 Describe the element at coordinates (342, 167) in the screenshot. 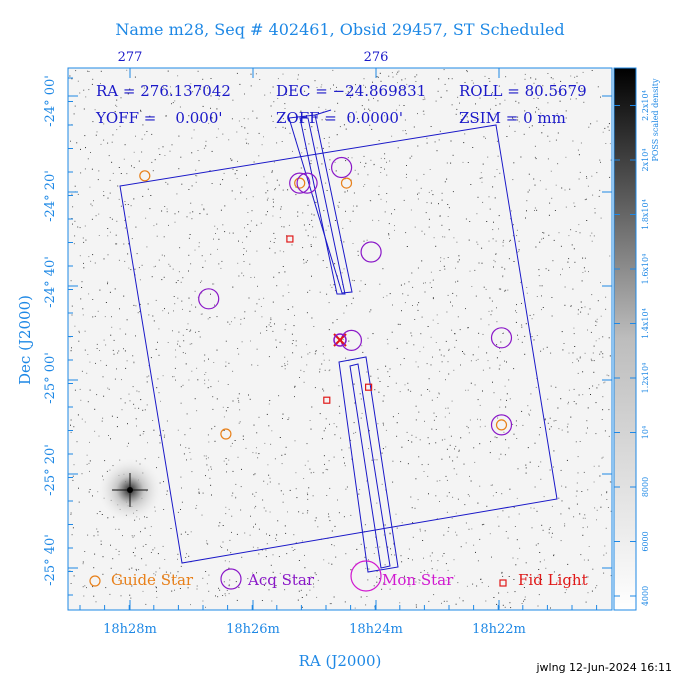

I see `acq-star-marker` at that location.